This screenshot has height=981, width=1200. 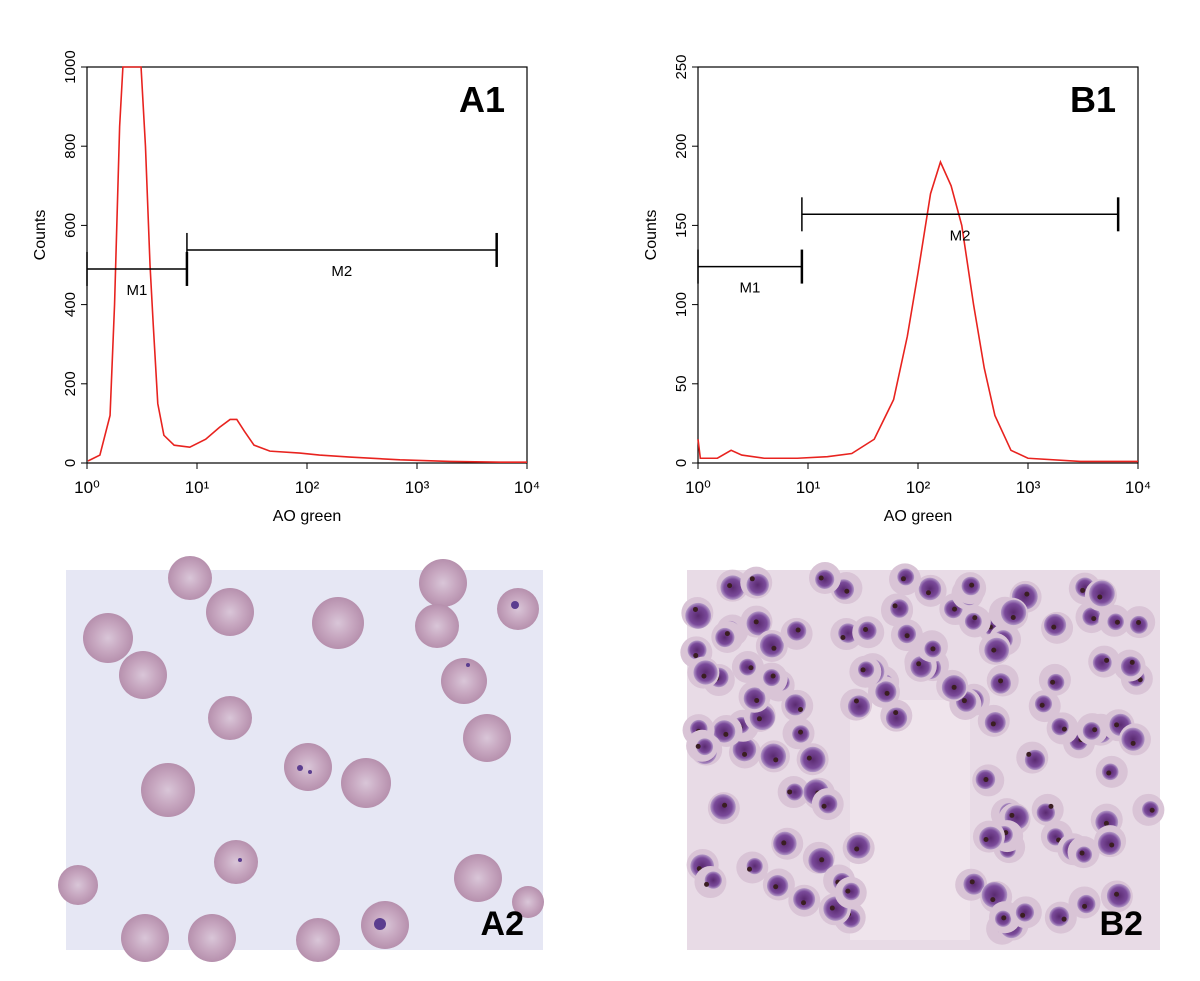 What do you see at coordinates (681, 304) in the screenshot?
I see `y-tick-label: 100` at bounding box center [681, 304].